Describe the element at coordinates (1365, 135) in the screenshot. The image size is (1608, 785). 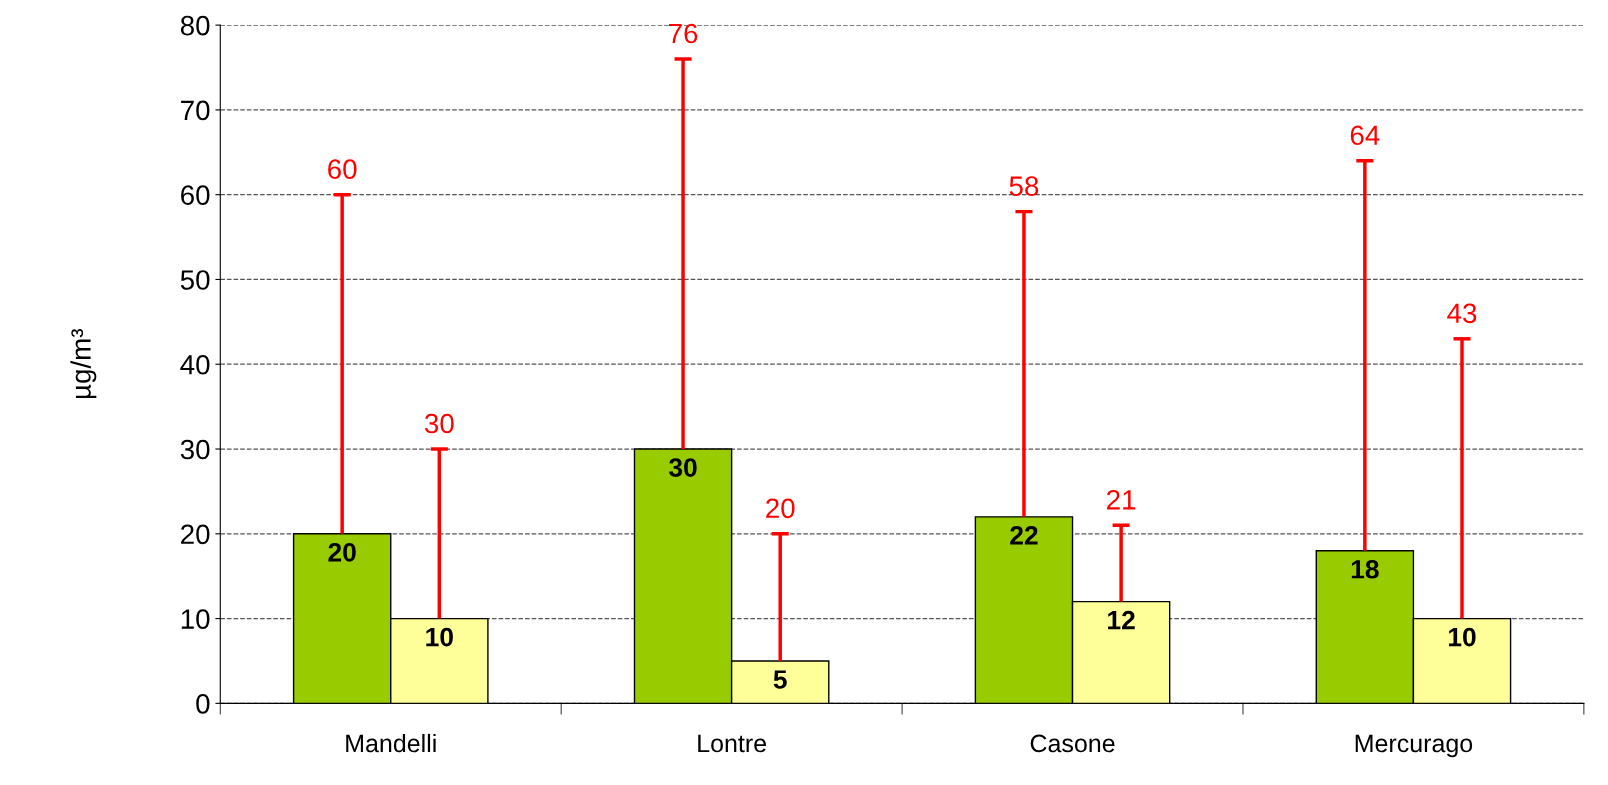
I see `annotation: 64` at that location.